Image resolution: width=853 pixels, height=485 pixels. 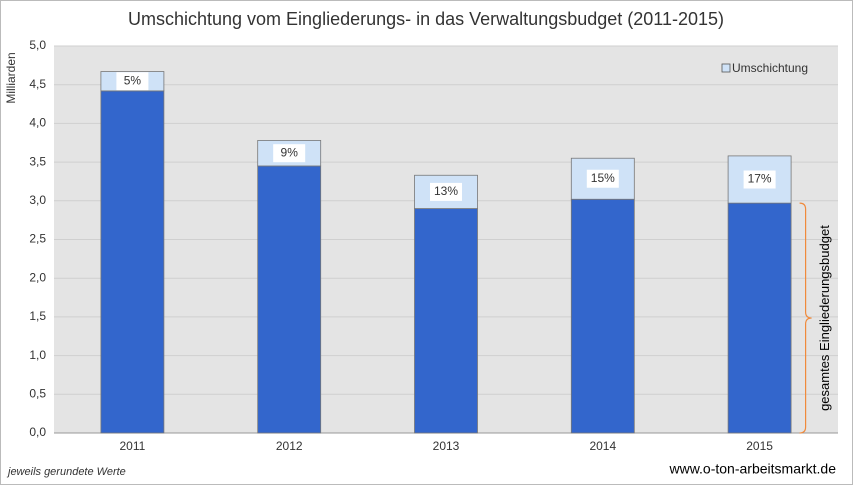 I want to click on x-tick-label: 2013, so click(x=446, y=446).